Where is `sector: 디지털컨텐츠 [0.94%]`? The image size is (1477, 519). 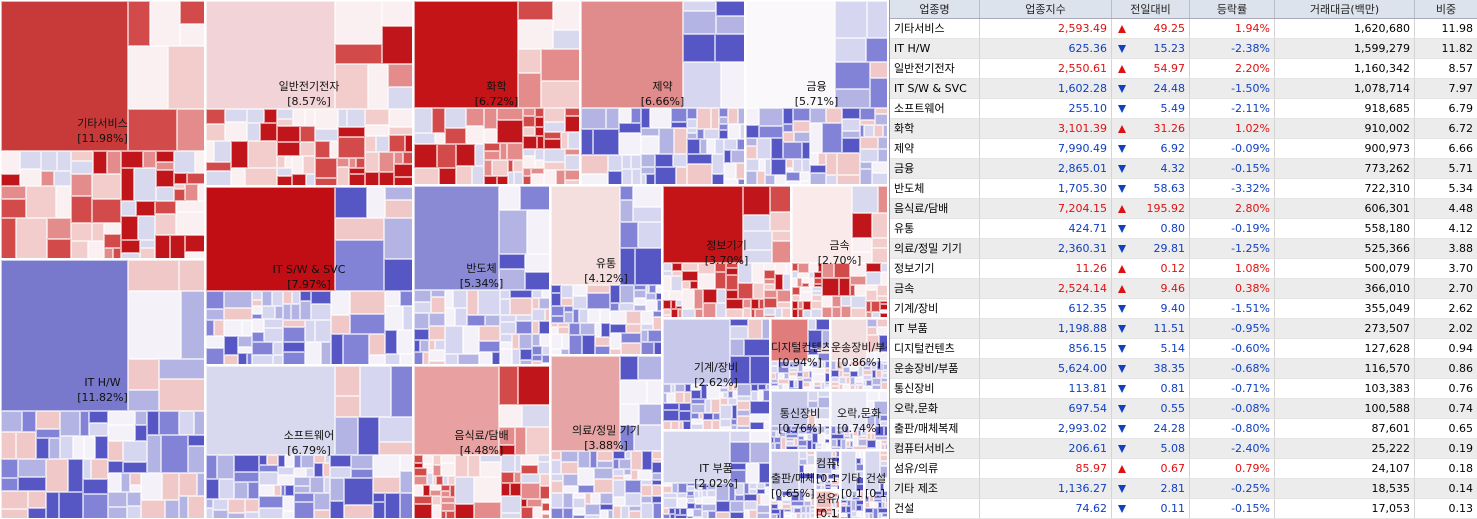
sector: 디지털컨텐츠 [0.94%] is located at coordinates (800, 354).